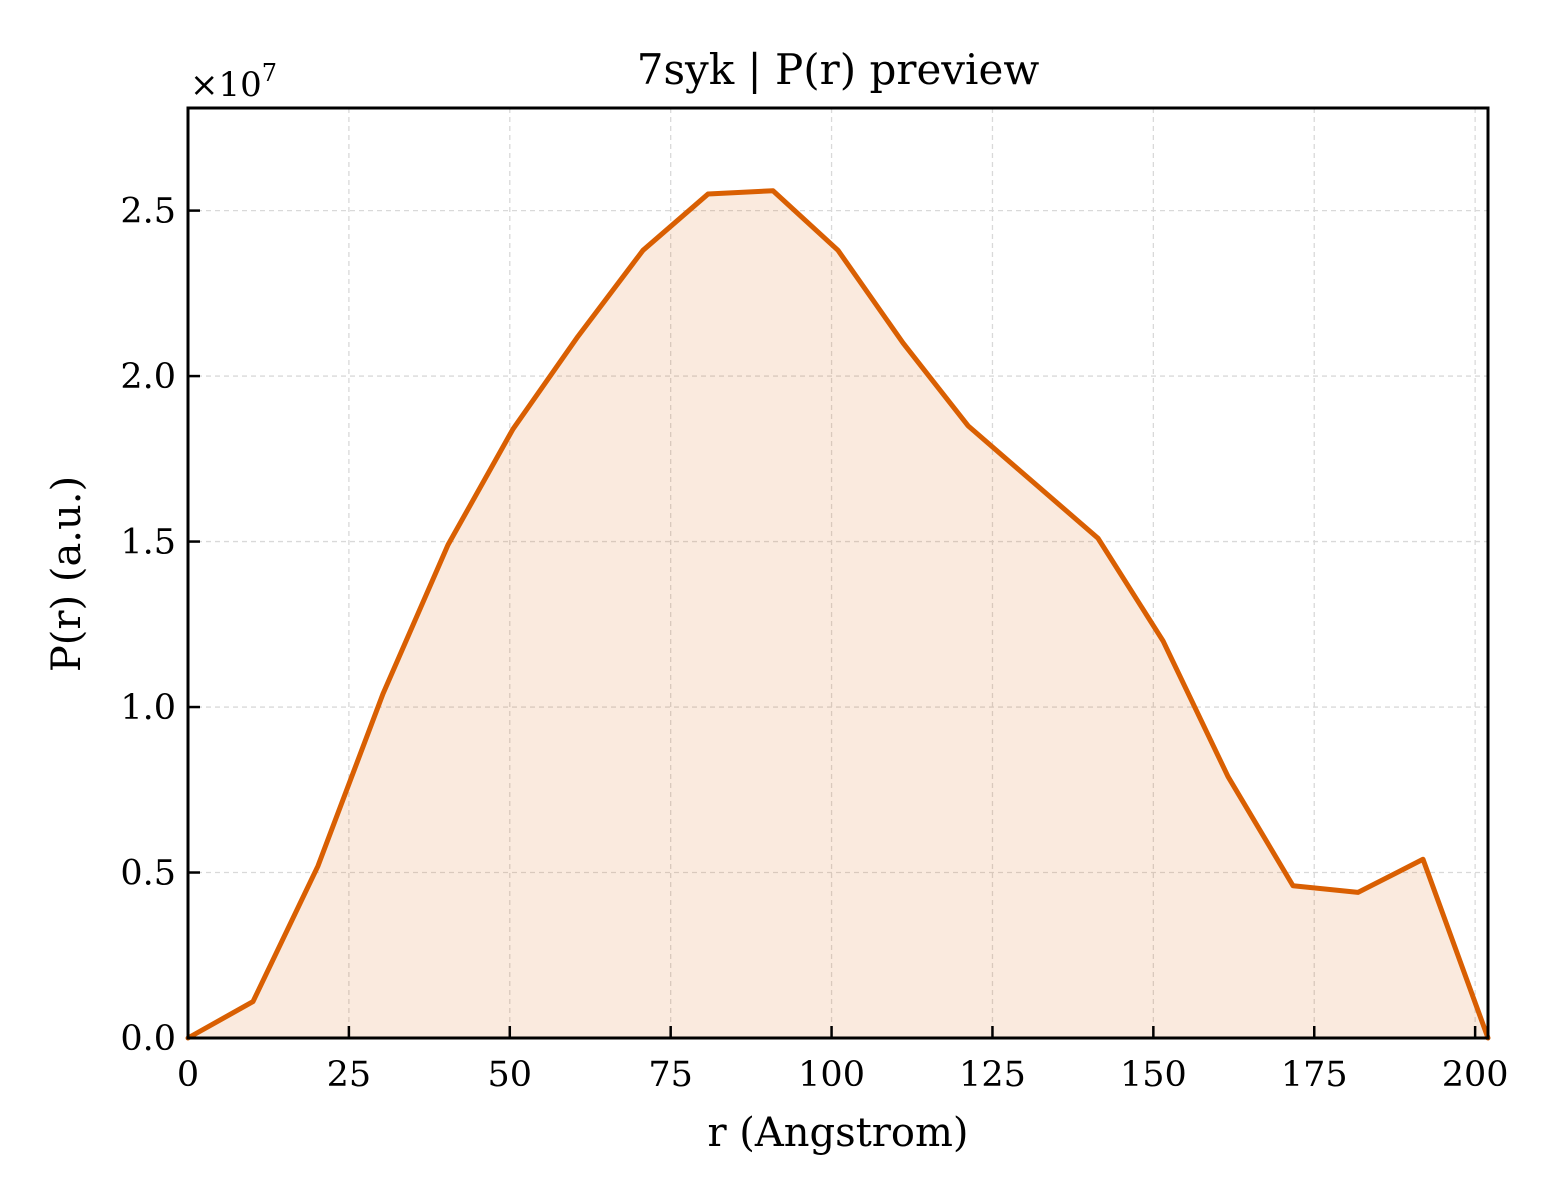 The image size is (1560, 1200). What do you see at coordinates (670, 1075) in the screenshot?
I see `x-tick-label: 75` at bounding box center [670, 1075].